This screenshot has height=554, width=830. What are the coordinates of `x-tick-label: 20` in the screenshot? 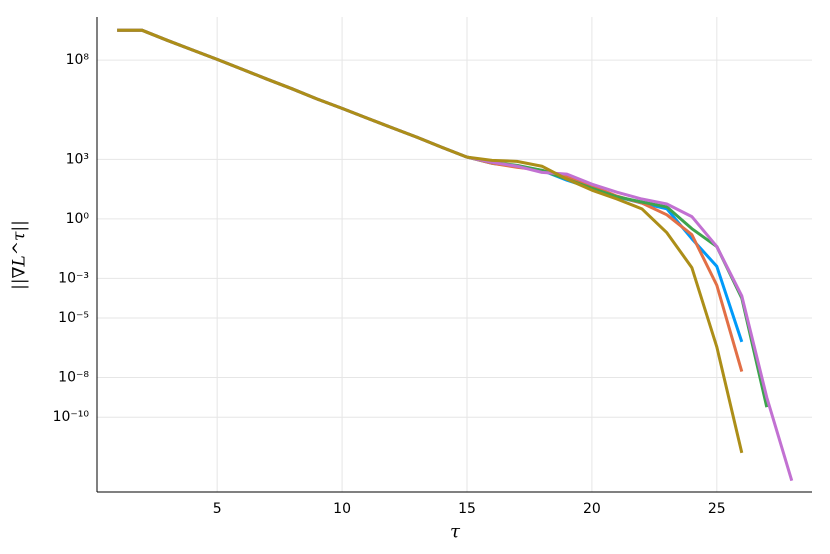 It's located at (592, 509).